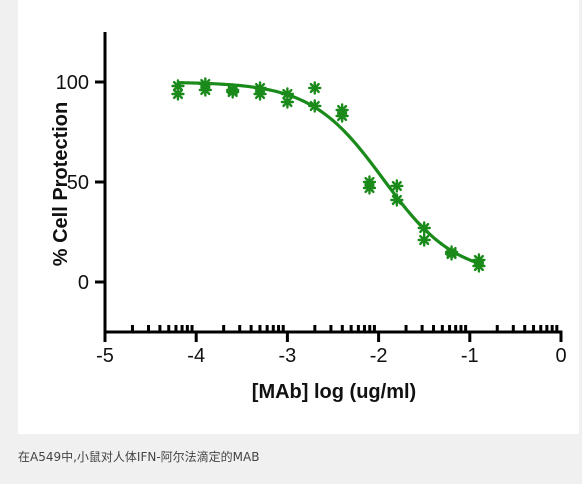 The image size is (582, 484). What do you see at coordinates (379, 356) in the screenshot?
I see `x-tick-label: -2` at bounding box center [379, 356].